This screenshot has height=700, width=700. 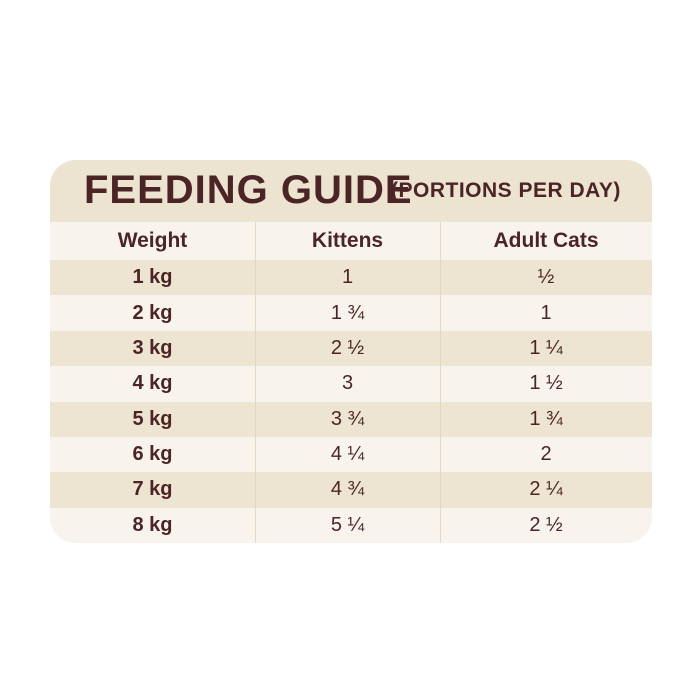 I want to click on table-cell: ½, so click(x=546, y=277).